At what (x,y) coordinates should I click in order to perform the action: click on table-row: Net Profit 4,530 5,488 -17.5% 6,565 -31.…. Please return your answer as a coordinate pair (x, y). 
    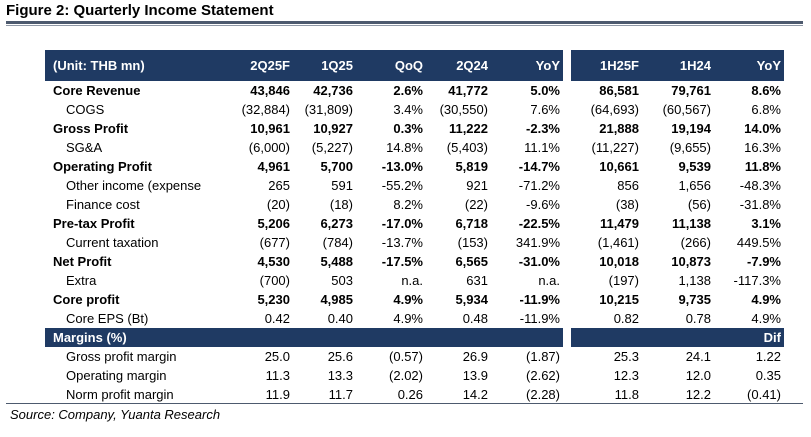
    Looking at the image, I should click on (304, 261).